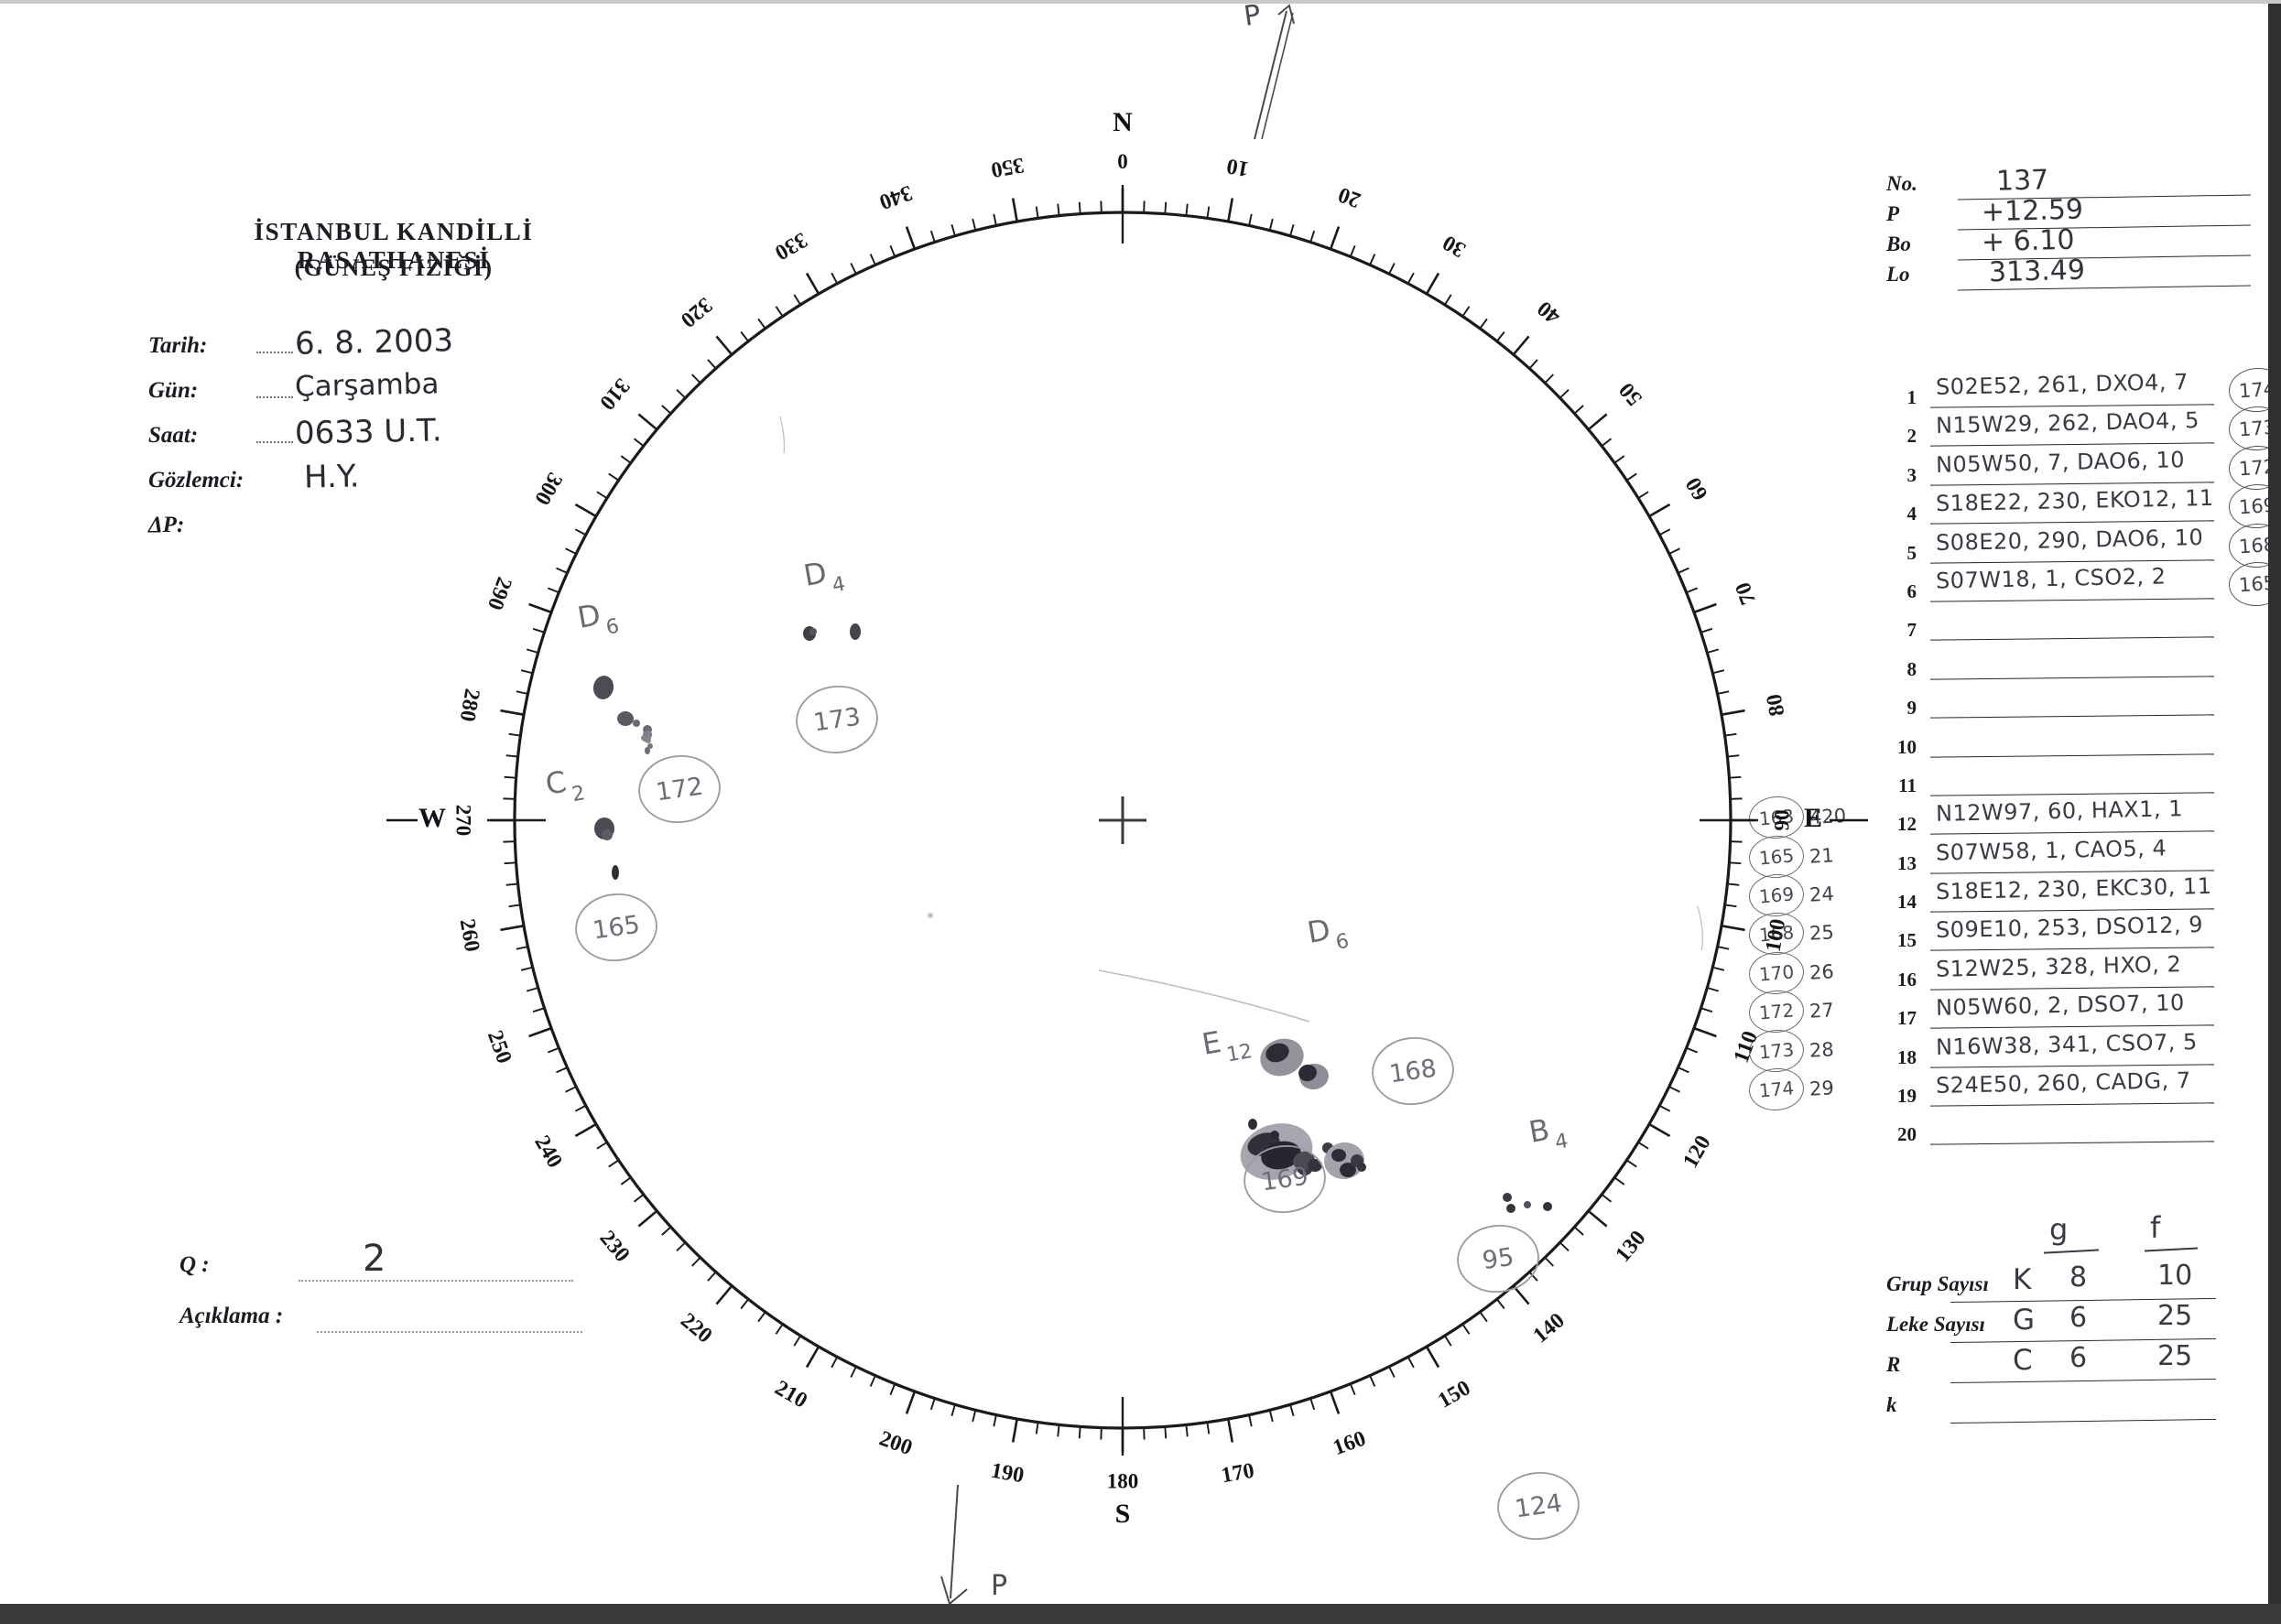 The height and width of the screenshot is (1624, 2281). Describe the element at coordinates (2070, 212) in the screenshot. I see `record-row-p: P +12.59` at that location.